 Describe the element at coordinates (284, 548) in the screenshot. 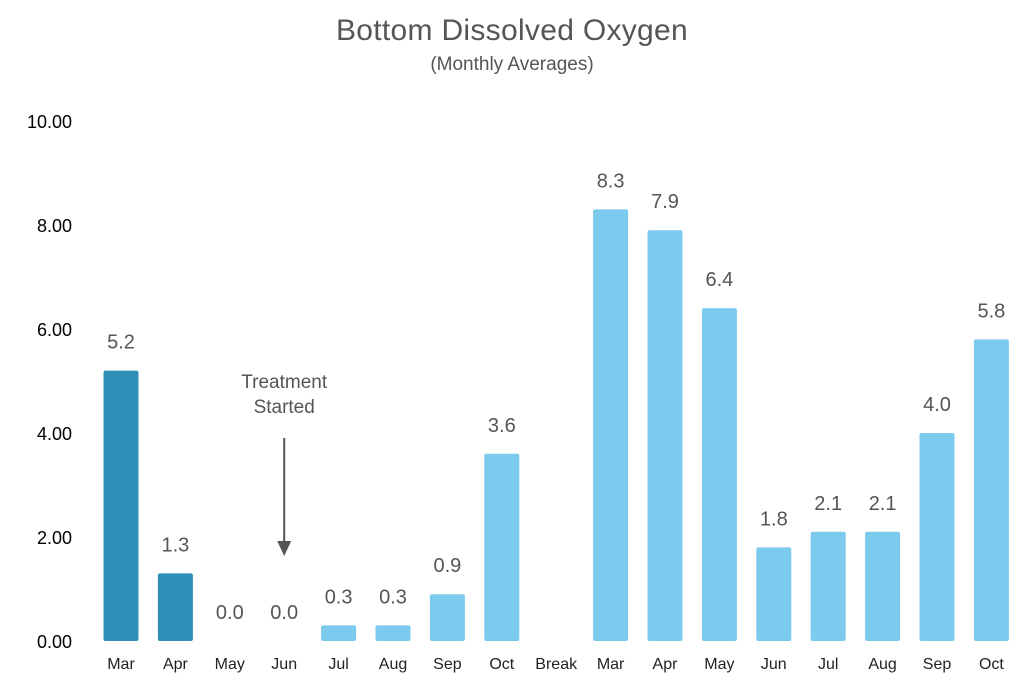

I see `annotation-arrow-head-icon` at that location.